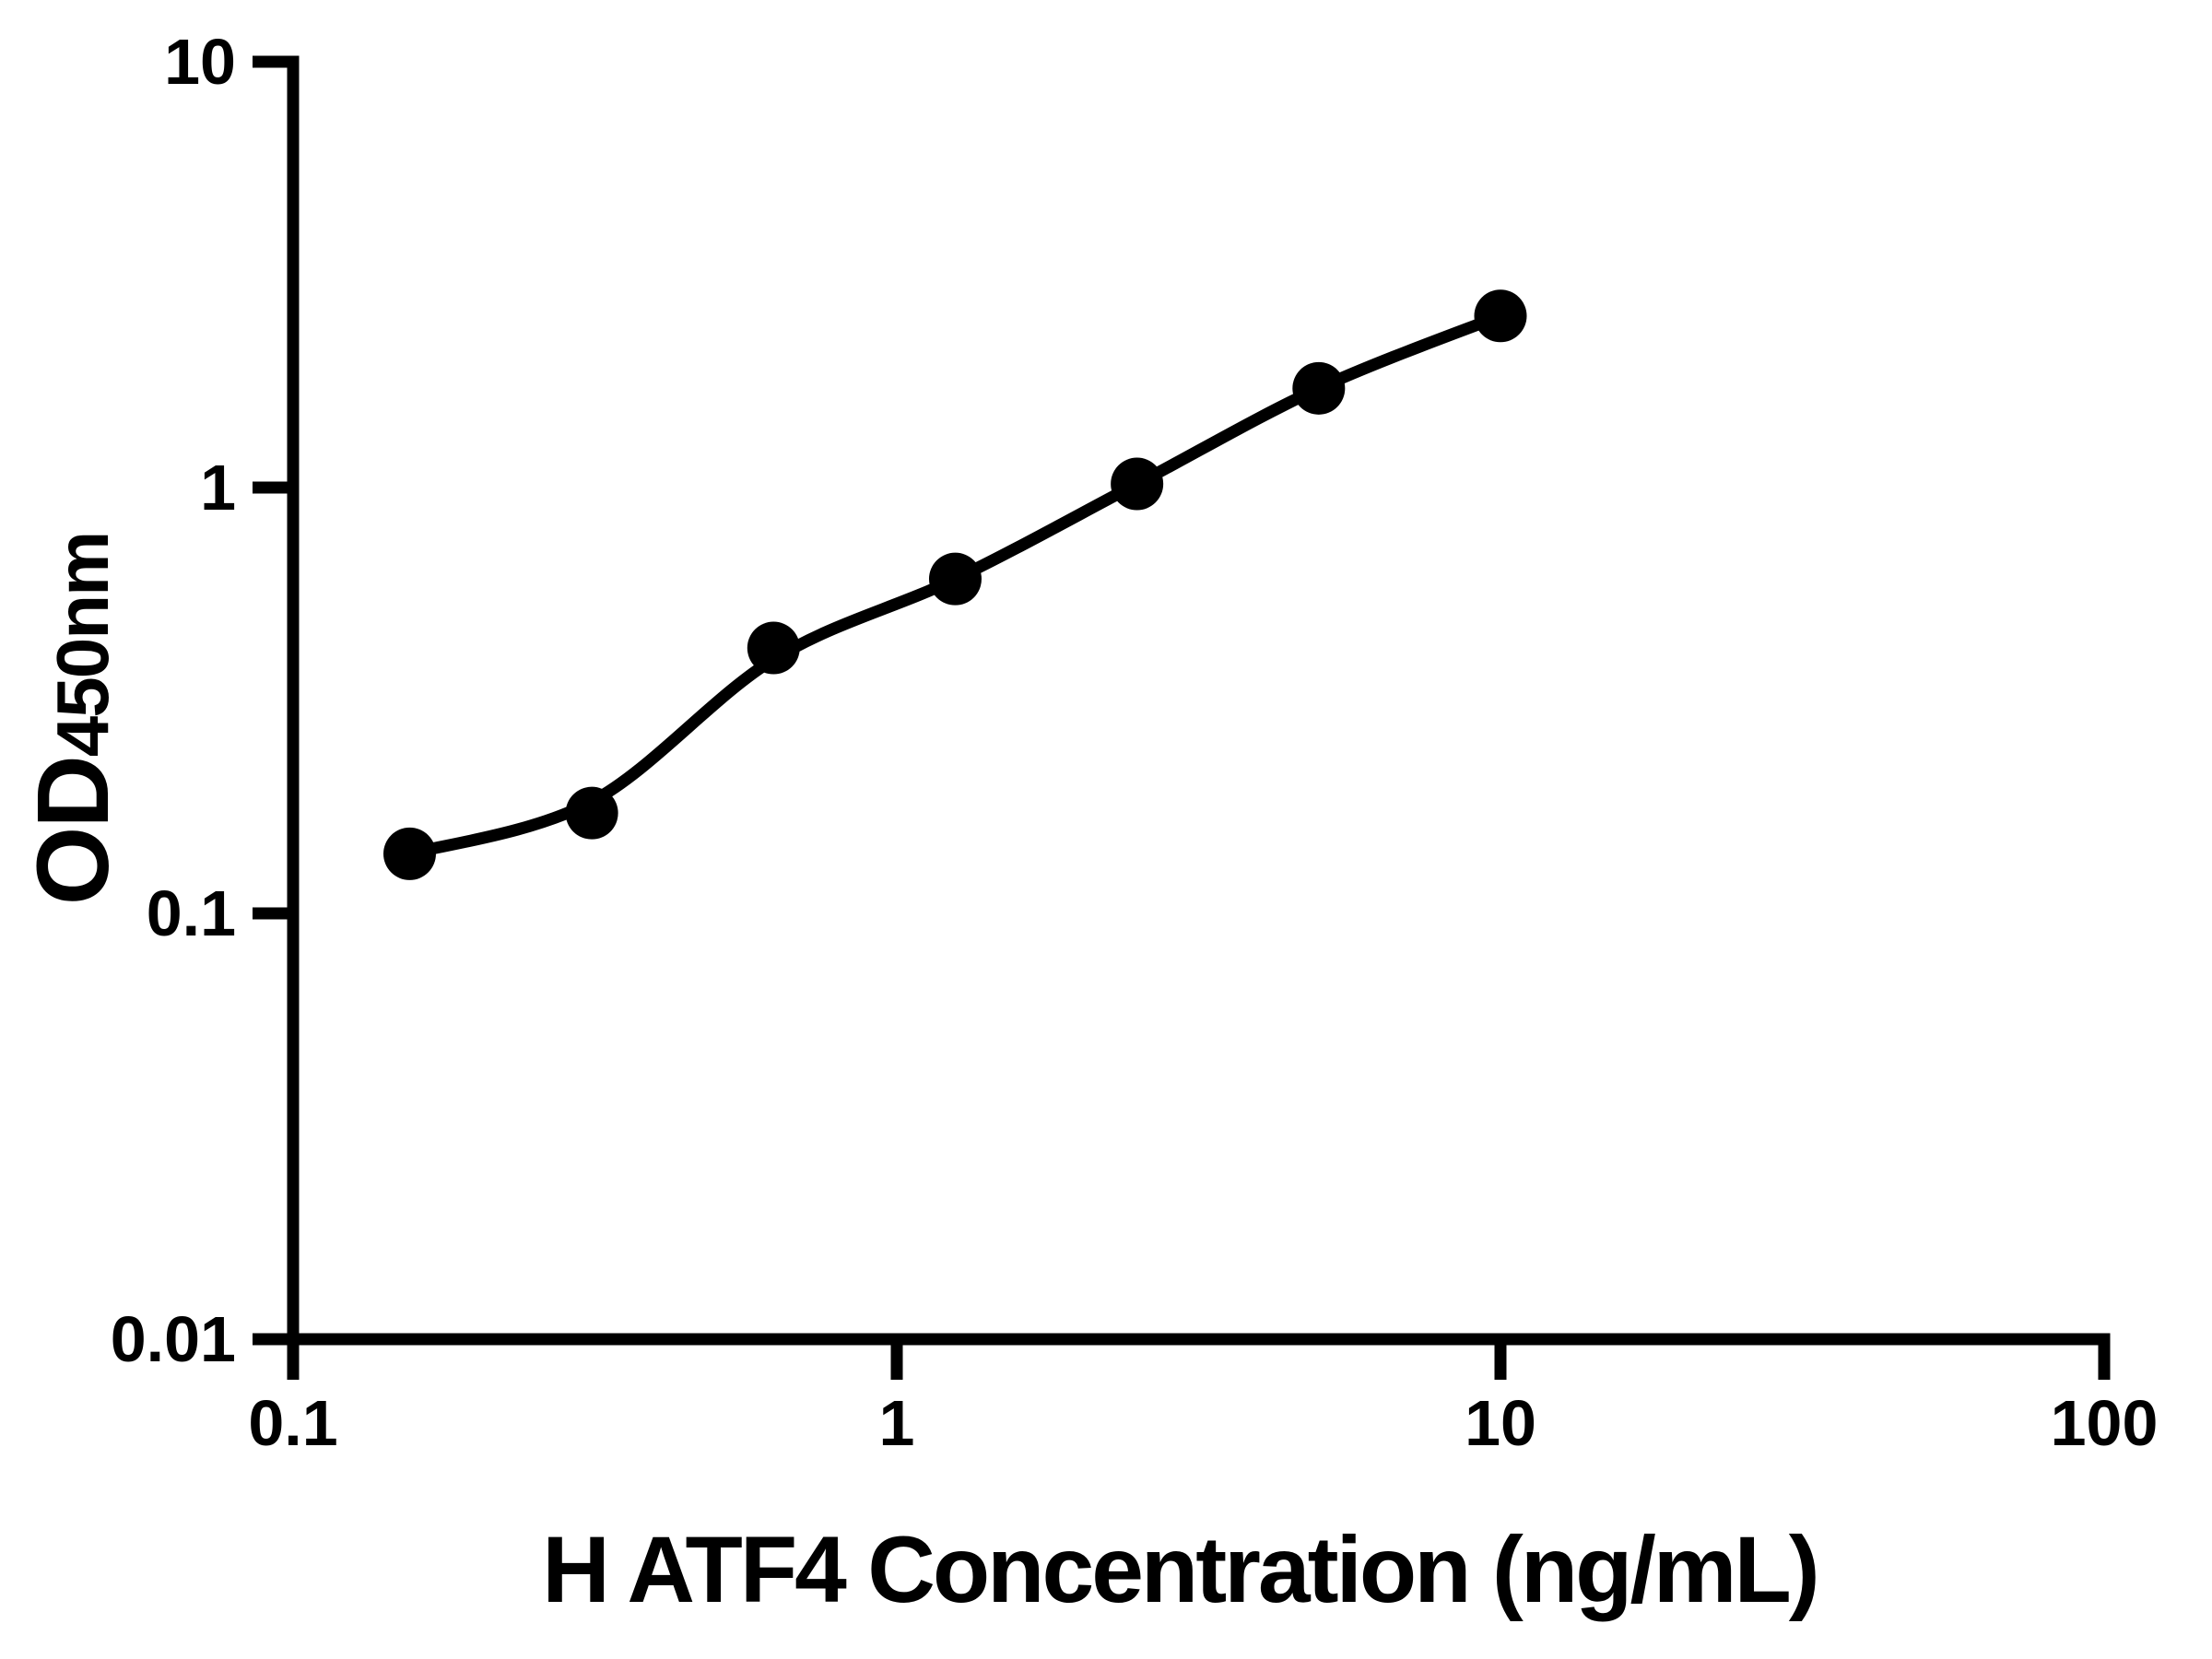 This screenshot has width=2212, height=1659. What do you see at coordinates (82, 645) in the screenshot?
I see `y-axis-title-sub: 450nm` at bounding box center [82, 645].